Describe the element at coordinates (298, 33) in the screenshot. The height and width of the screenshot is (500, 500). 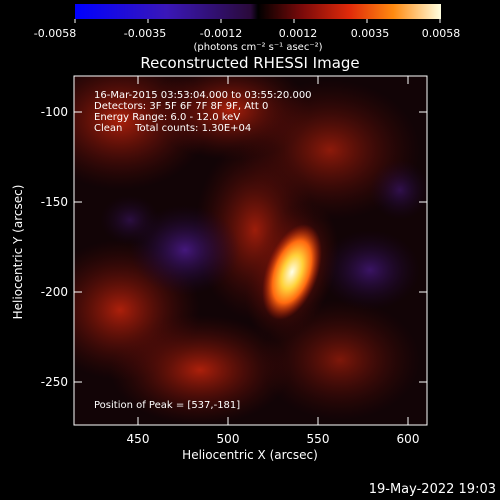
I see `colorbar-tick-label: 0.0012` at that location.